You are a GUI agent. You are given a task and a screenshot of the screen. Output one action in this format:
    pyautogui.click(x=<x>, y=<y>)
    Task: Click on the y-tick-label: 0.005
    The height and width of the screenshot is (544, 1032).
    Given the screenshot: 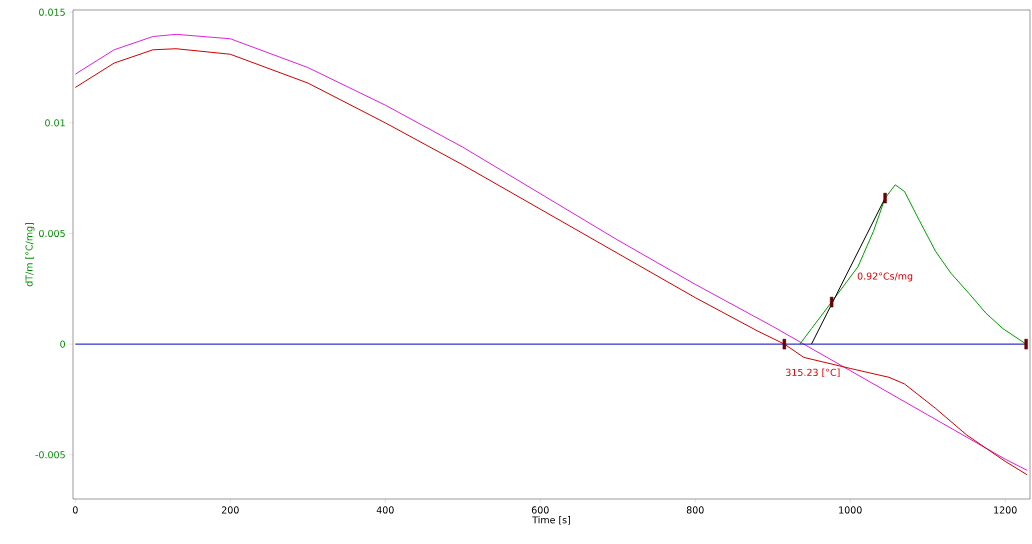 What is the action you would take?
    pyautogui.click(x=52, y=233)
    